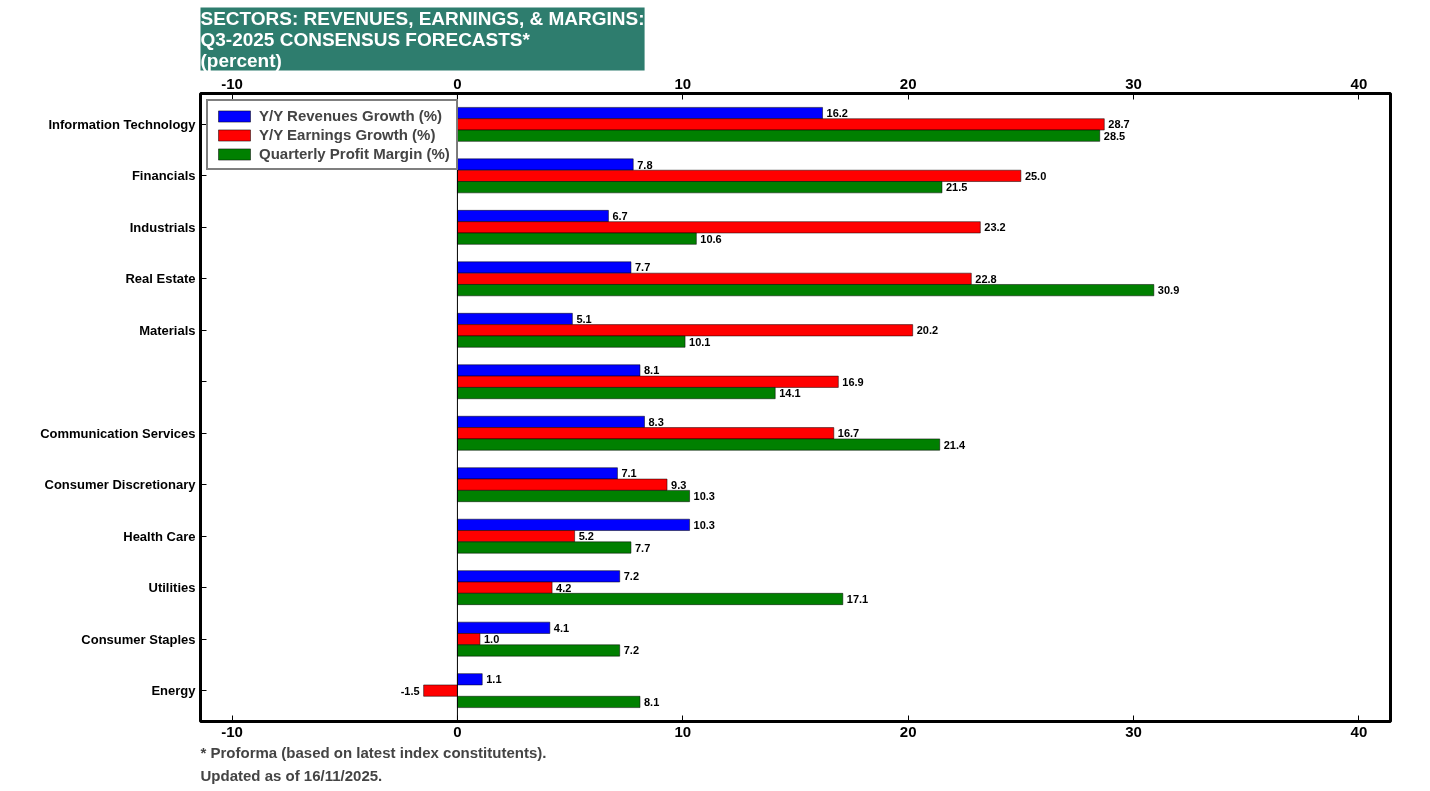 The width and height of the screenshot is (1430, 791). I want to click on legend-label: Quarterly Profit Margin (%), so click(354, 153).